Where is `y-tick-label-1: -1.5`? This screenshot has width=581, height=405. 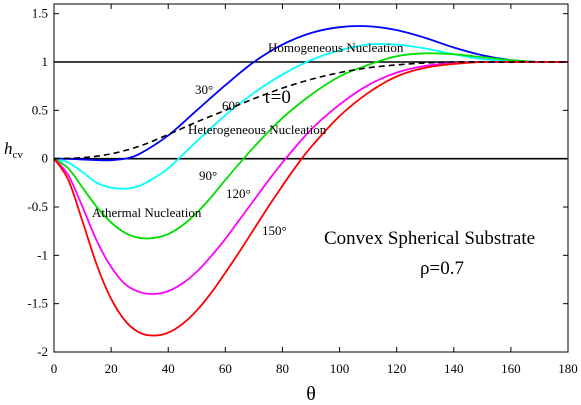 y-tick-label-1: -1.5 is located at coordinates (37, 303).